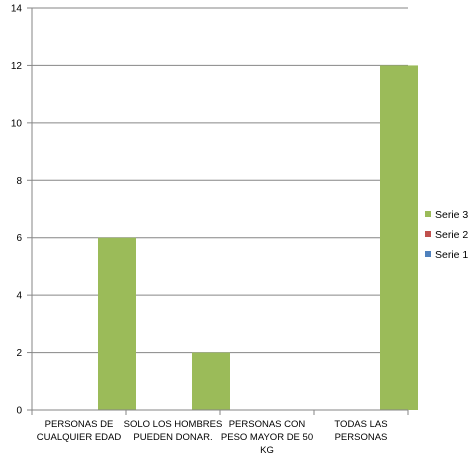  What do you see at coordinates (19, 353) in the screenshot?
I see `y-tick-label: 2` at bounding box center [19, 353].